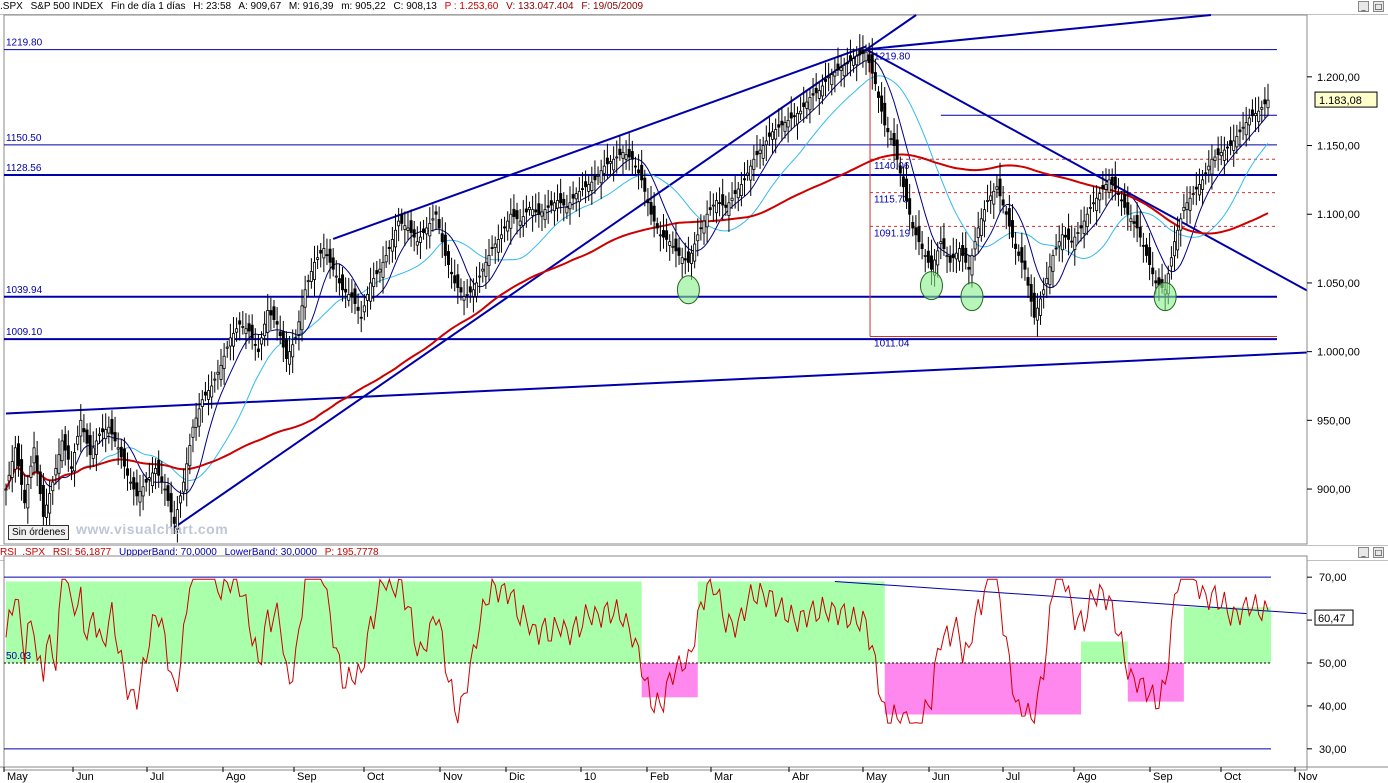 The height and width of the screenshot is (783, 1388). Describe the element at coordinates (39, 532) in the screenshot. I see `orders-button: Sin órdenes` at that location.